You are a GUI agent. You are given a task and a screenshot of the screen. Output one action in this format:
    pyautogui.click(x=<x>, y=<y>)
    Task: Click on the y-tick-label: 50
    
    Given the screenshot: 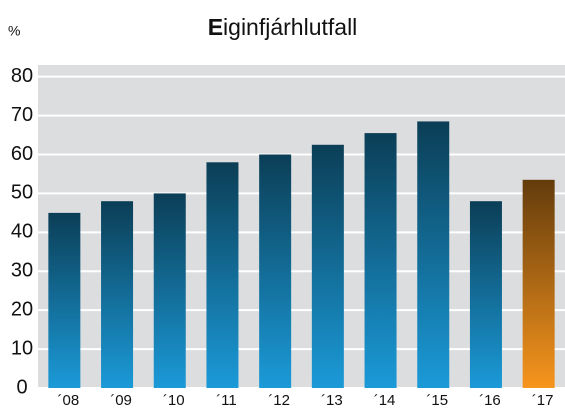 What is the action you would take?
    pyautogui.click(x=22, y=193)
    